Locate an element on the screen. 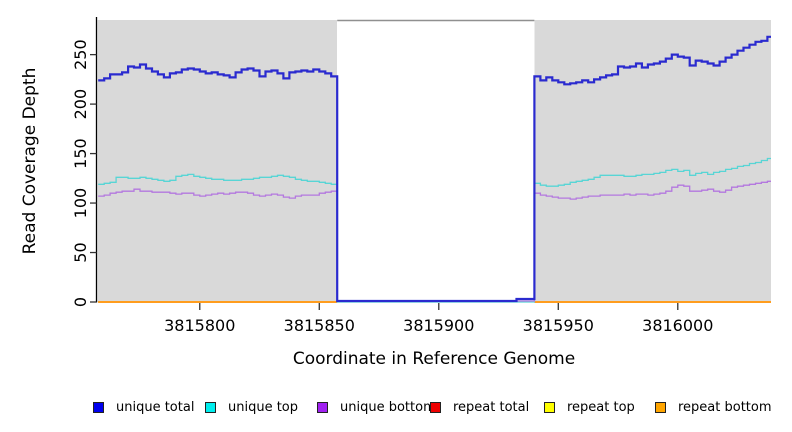 The height and width of the screenshot is (432, 792). legend-item-repeat-bottom: repeat bottom is located at coordinates (713, 407).